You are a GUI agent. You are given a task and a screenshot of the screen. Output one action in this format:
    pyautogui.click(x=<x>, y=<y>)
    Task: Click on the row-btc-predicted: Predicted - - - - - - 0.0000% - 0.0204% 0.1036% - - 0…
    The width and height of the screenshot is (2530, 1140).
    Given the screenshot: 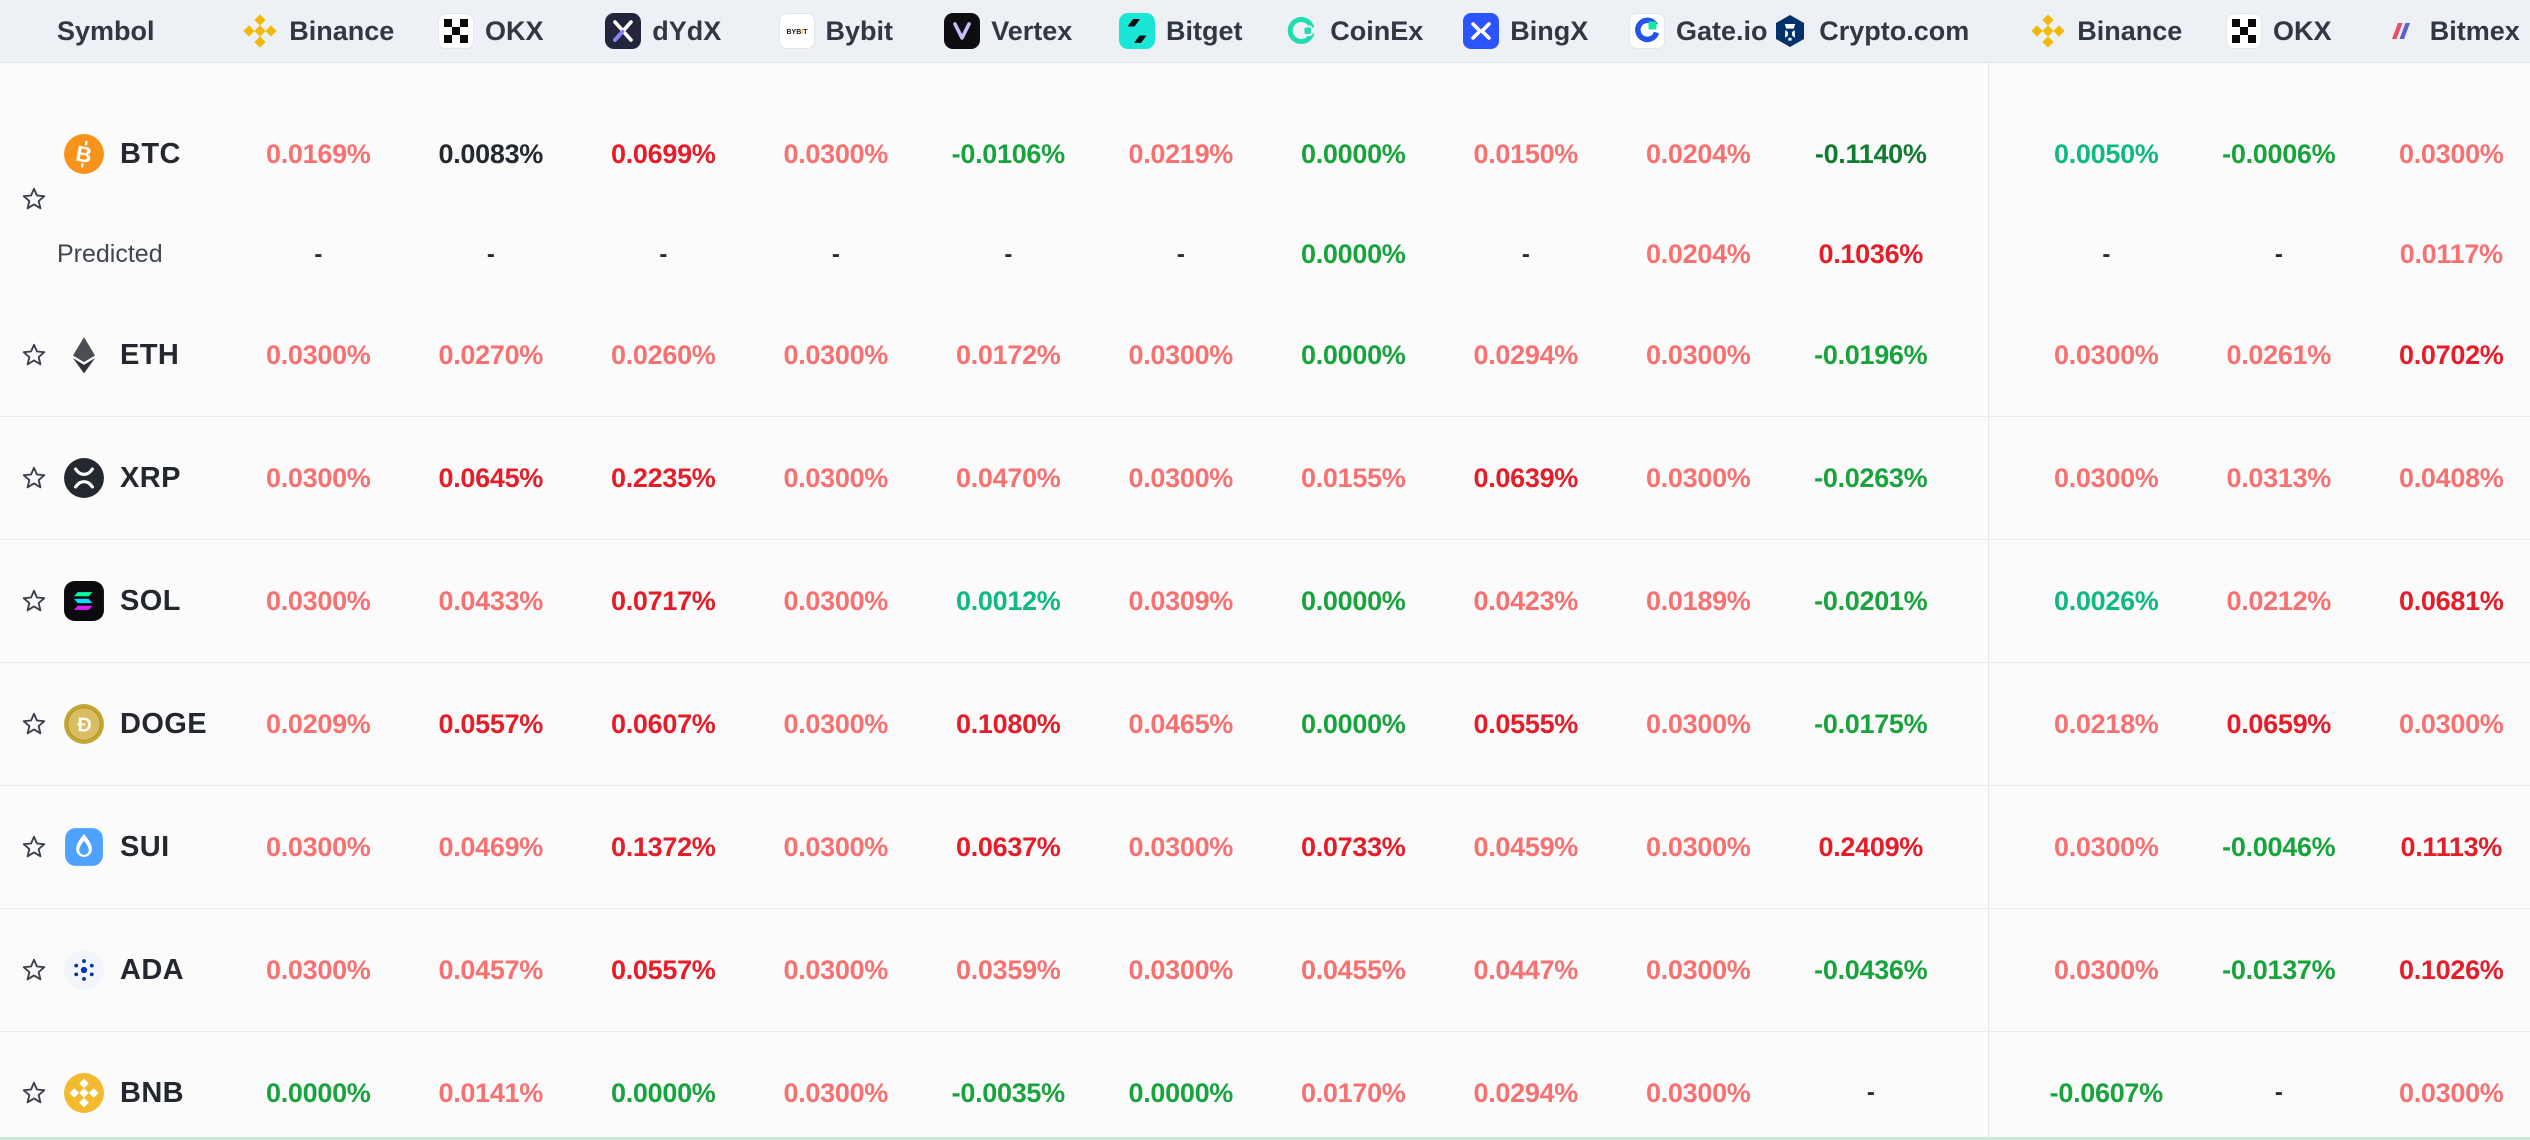 What is the action you would take?
    pyautogui.click(x=1265, y=254)
    